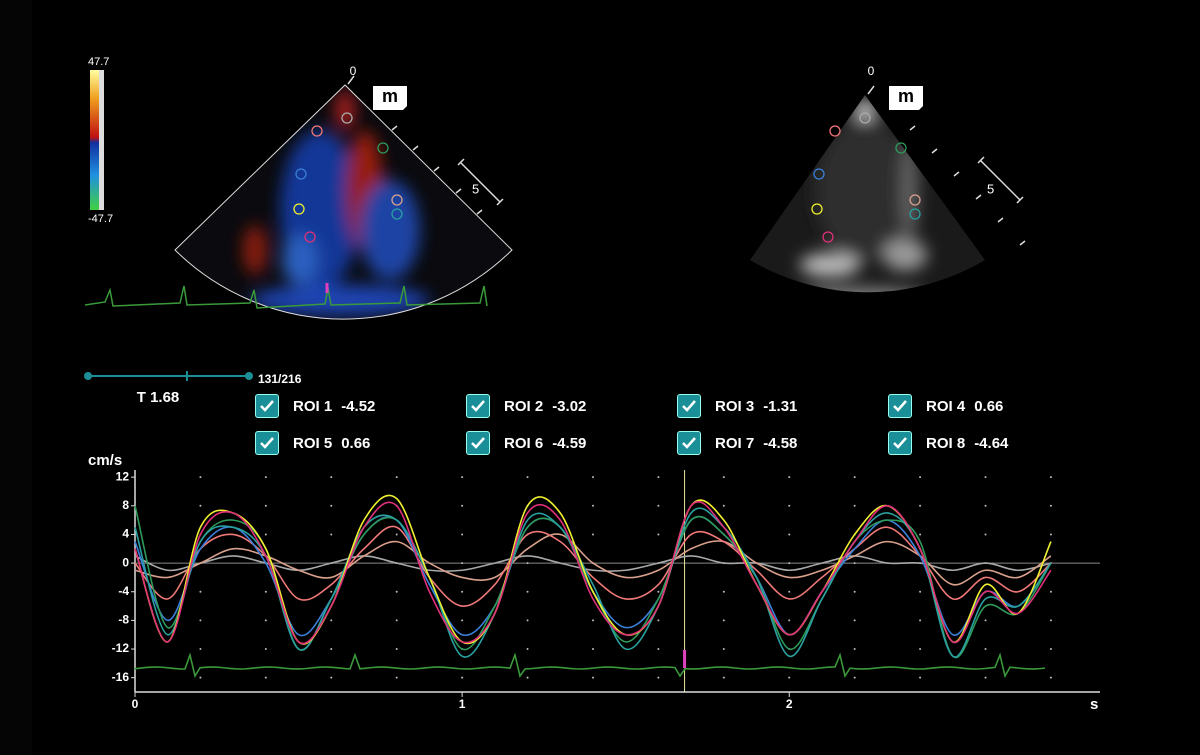 The width and height of the screenshot is (1200, 755). I want to click on depth-scale, so click(686, 160).